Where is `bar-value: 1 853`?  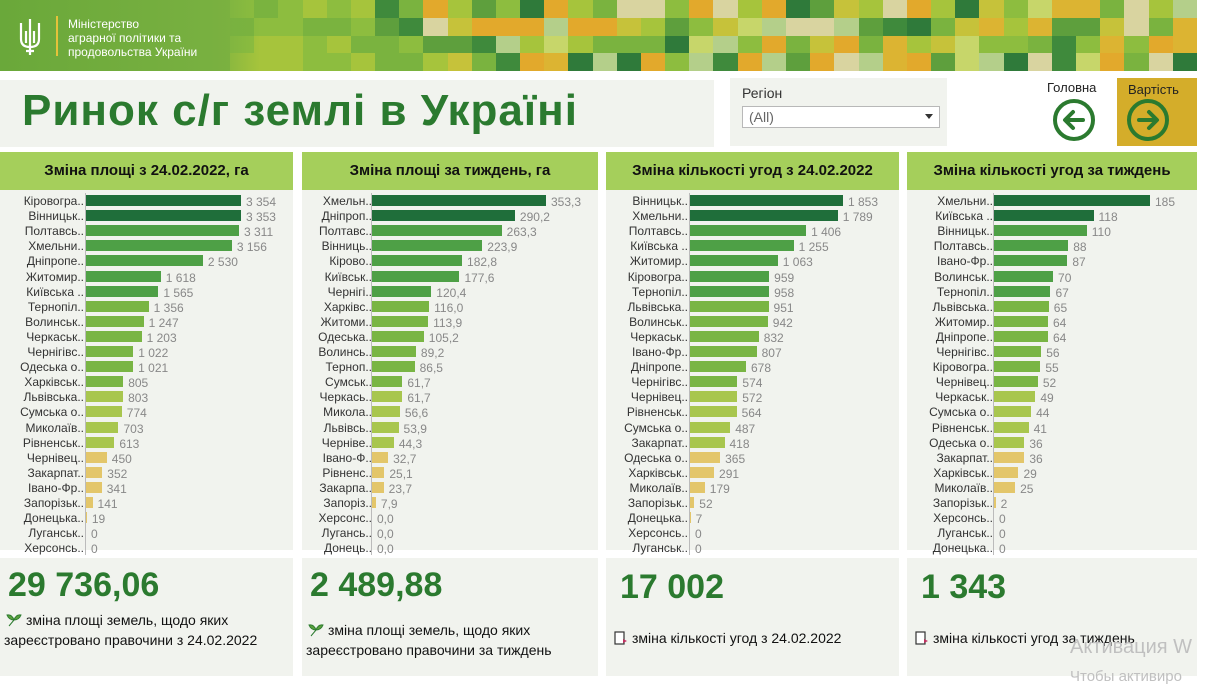 bar-value: 1 853 is located at coordinates (863, 202).